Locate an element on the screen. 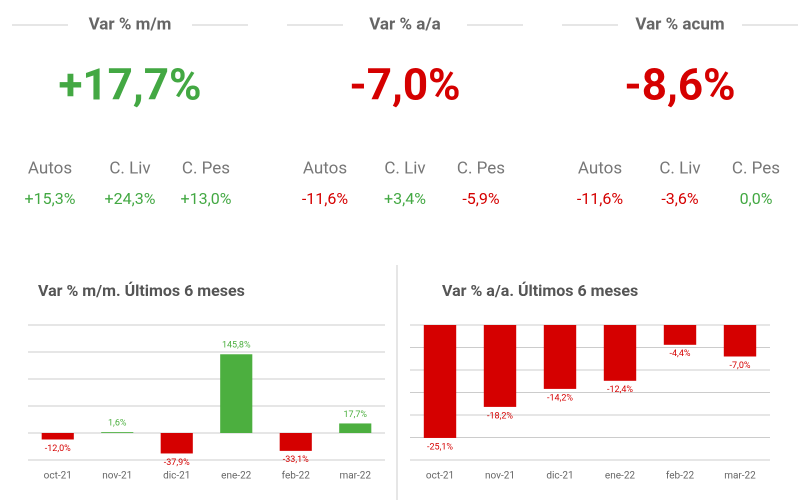  value-label: -18,2% is located at coordinates (500, 416).